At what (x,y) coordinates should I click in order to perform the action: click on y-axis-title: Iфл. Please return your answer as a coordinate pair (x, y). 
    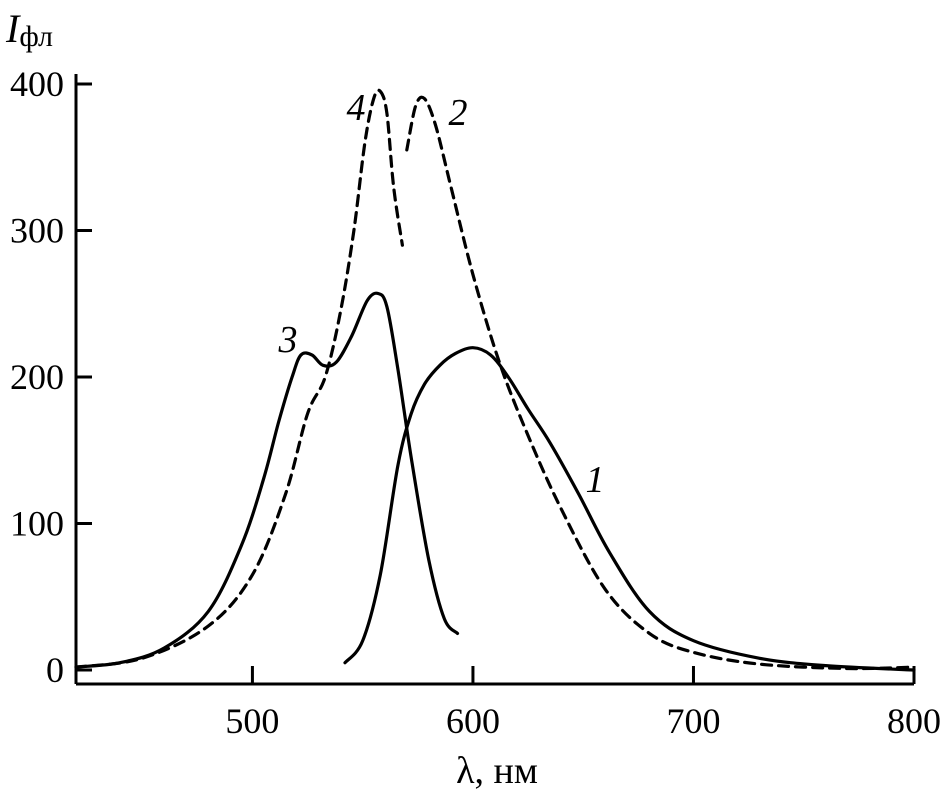
    Looking at the image, I should click on (29, 29).